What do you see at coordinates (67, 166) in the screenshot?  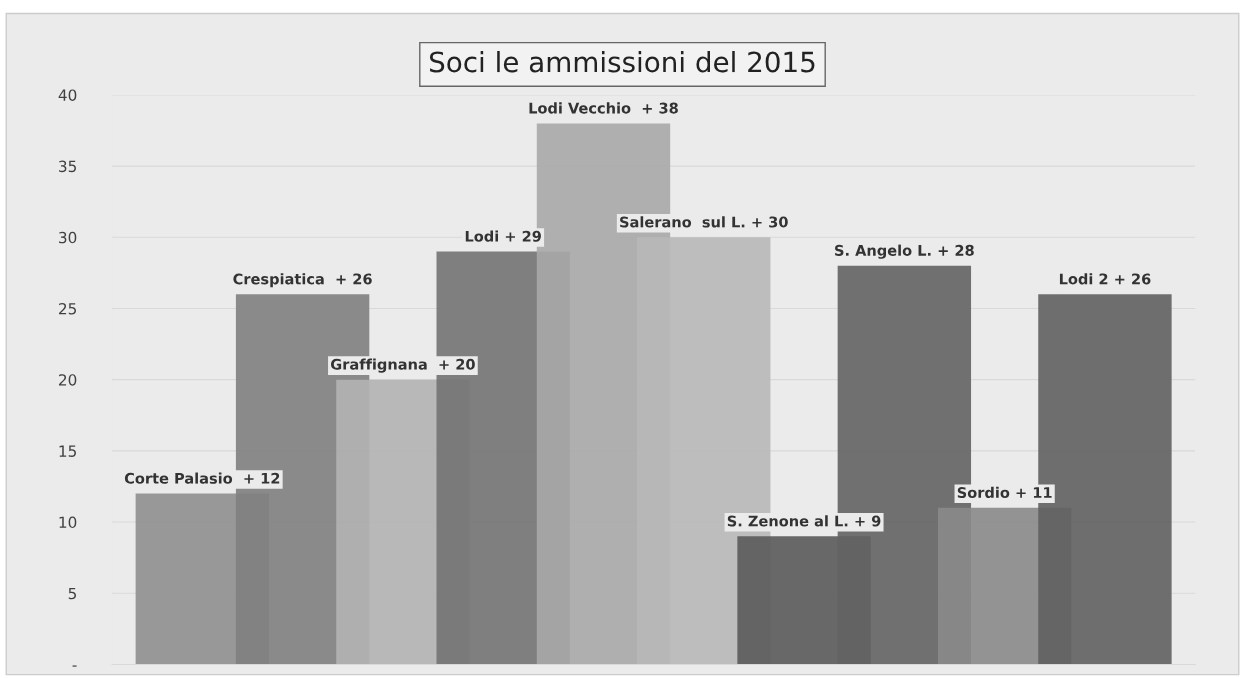 I see `y-tick-label: 35` at bounding box center [67, 166].